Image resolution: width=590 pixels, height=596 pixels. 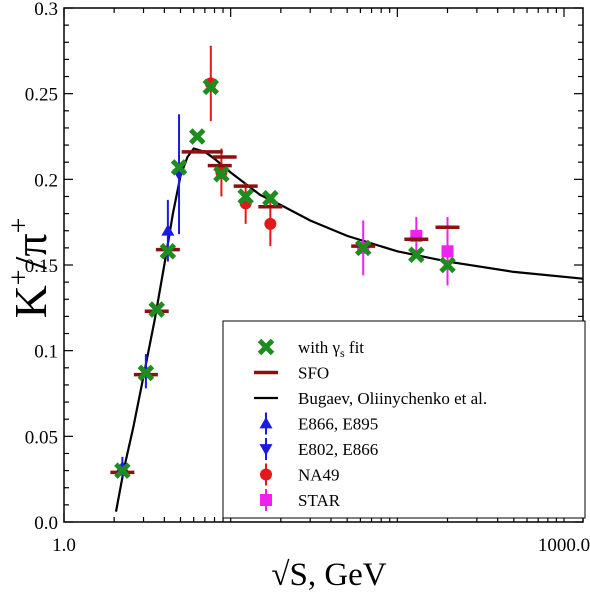 I want to click on na49-point, so click(x=270, y=223).